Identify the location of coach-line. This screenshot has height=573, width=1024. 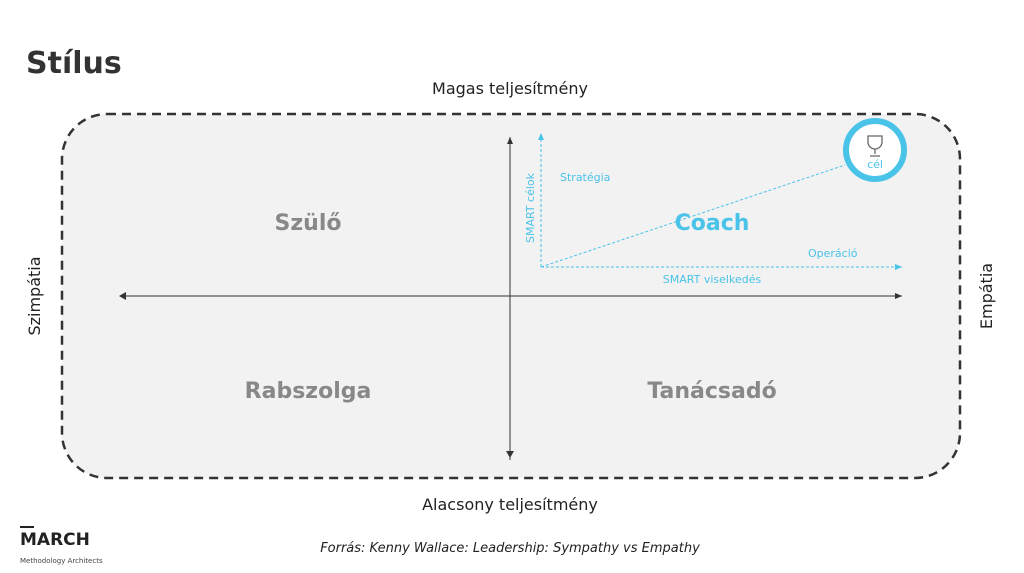
(693, 216).